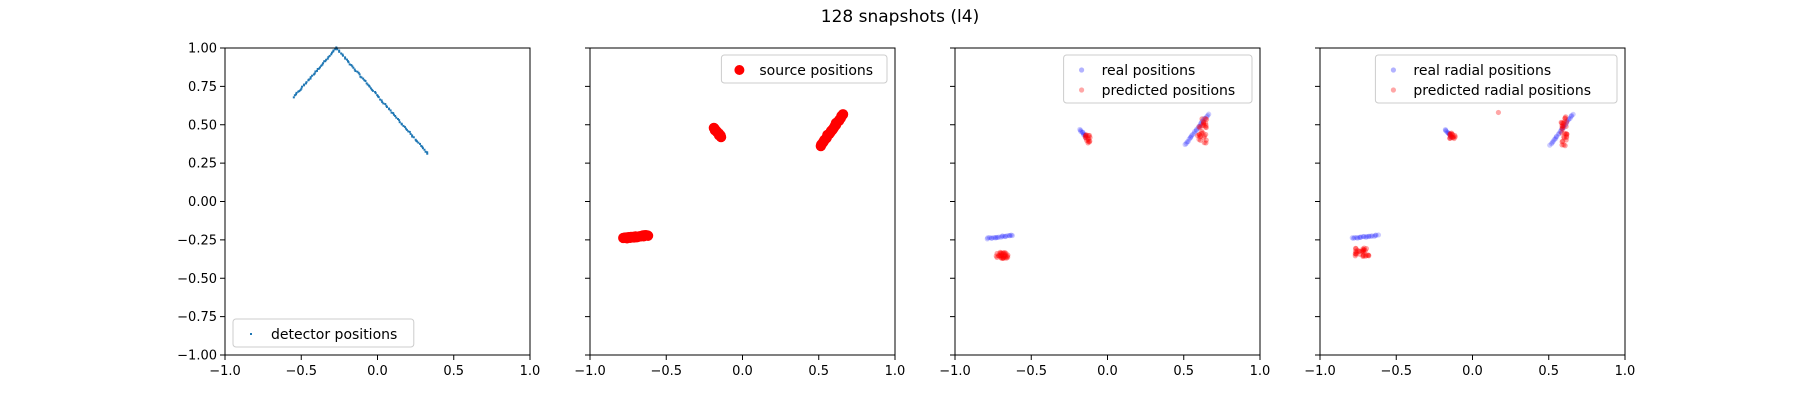 The image size is (1800, 400). Describe the element at coordinates (1169, 91) in the screenshot. I see `legend-label: predicted positions` at that location.